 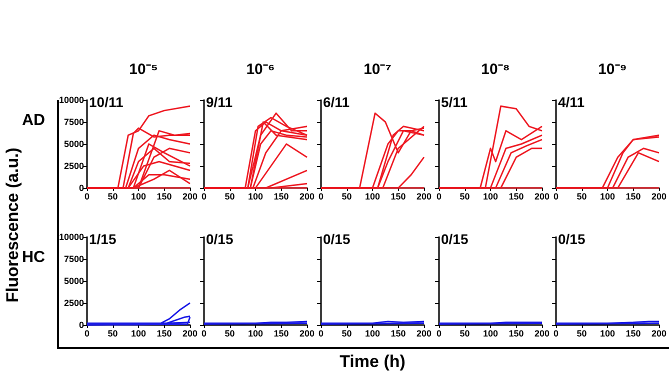 What do you see at coordinates (571, 102) in the screenshot?
I see `annotation: 4/11` at bounding box center [571, 102].